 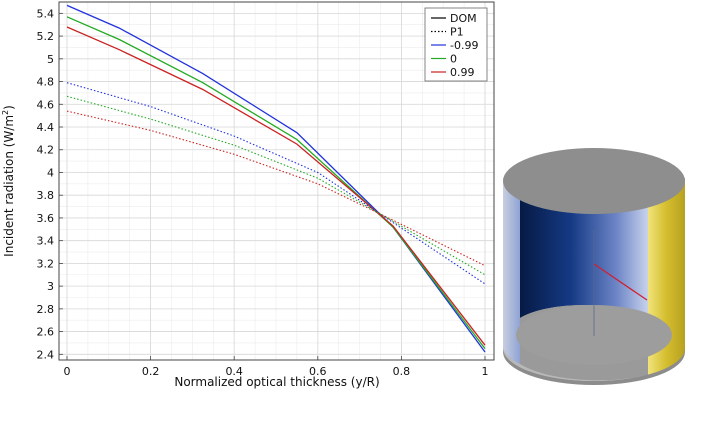 What do you see at coordinates (67, 371) in the screenshot?
I see `x-tick-label: 0` at bounding box center [67, 371].